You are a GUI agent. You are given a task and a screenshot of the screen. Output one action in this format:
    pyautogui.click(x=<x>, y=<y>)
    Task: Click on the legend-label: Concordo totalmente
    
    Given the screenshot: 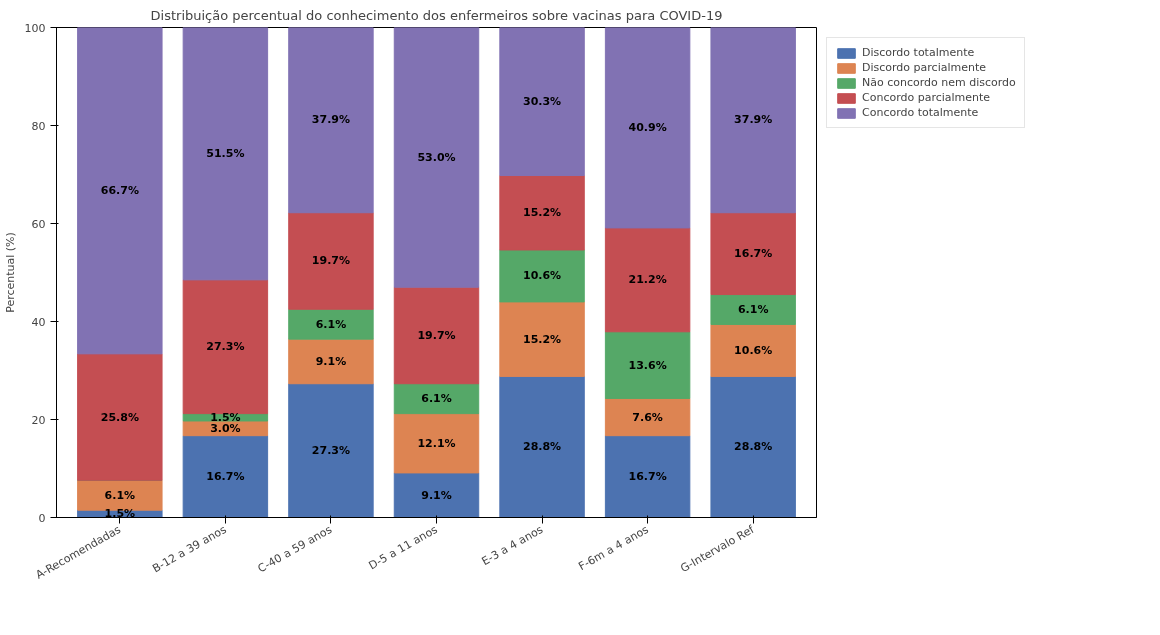 What is the action you would take?
    pyautogui.click(x=920, y=112)
    